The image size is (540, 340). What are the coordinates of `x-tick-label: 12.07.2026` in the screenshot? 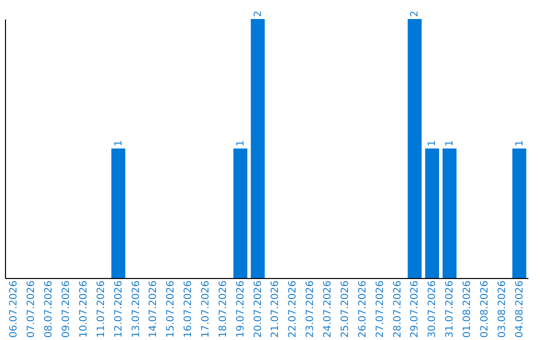 It's located at (118, 309).